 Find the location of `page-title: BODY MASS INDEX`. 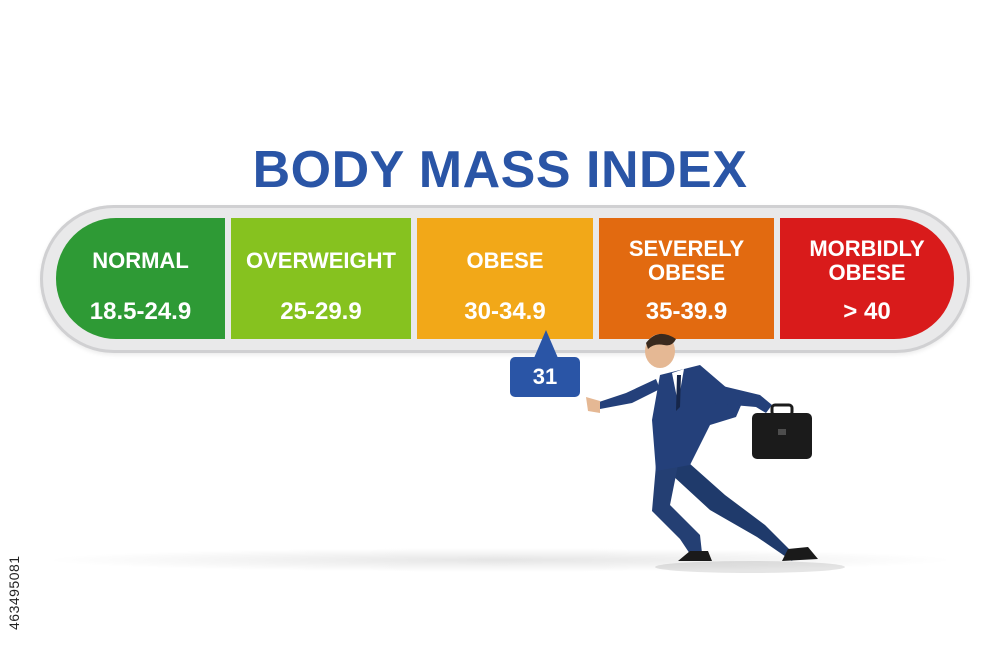

page-title: BODY MASS INDEX is located at coordinates (500, 170).